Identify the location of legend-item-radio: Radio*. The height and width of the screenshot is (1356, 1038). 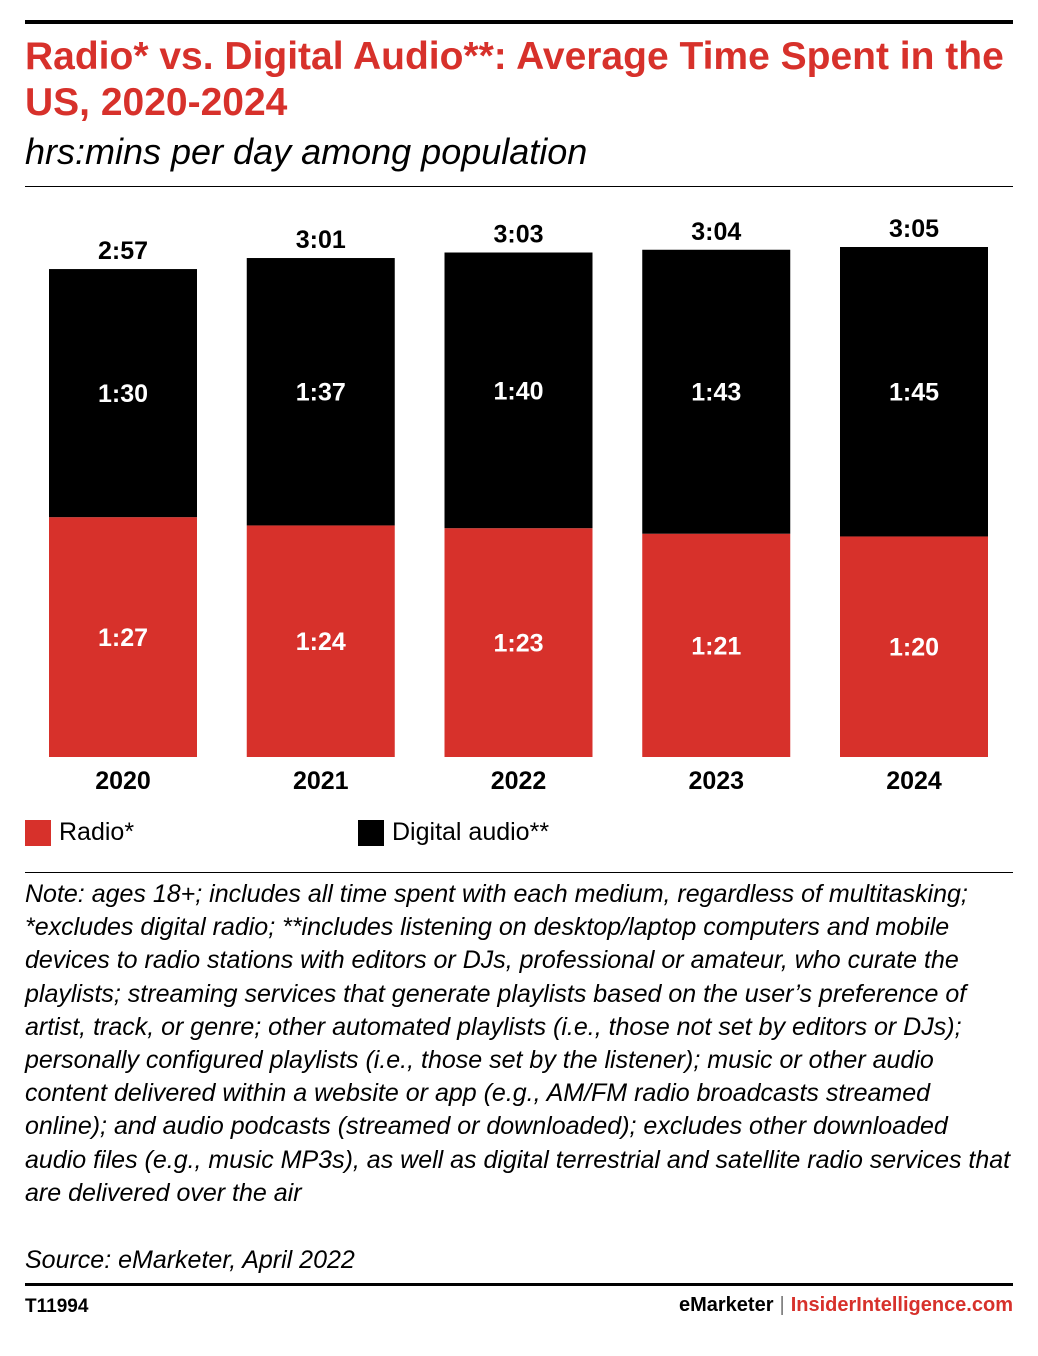
(79, 832).